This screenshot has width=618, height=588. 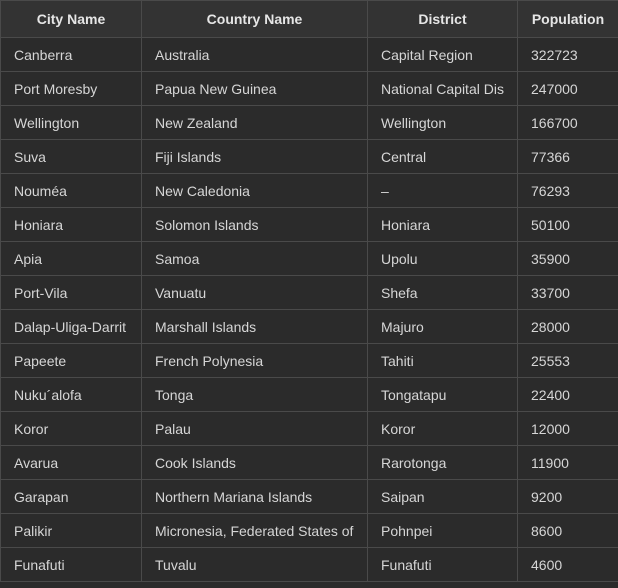 I want to click on table-row: Koror Palau Koror 12000, so click(x=309, y=428).